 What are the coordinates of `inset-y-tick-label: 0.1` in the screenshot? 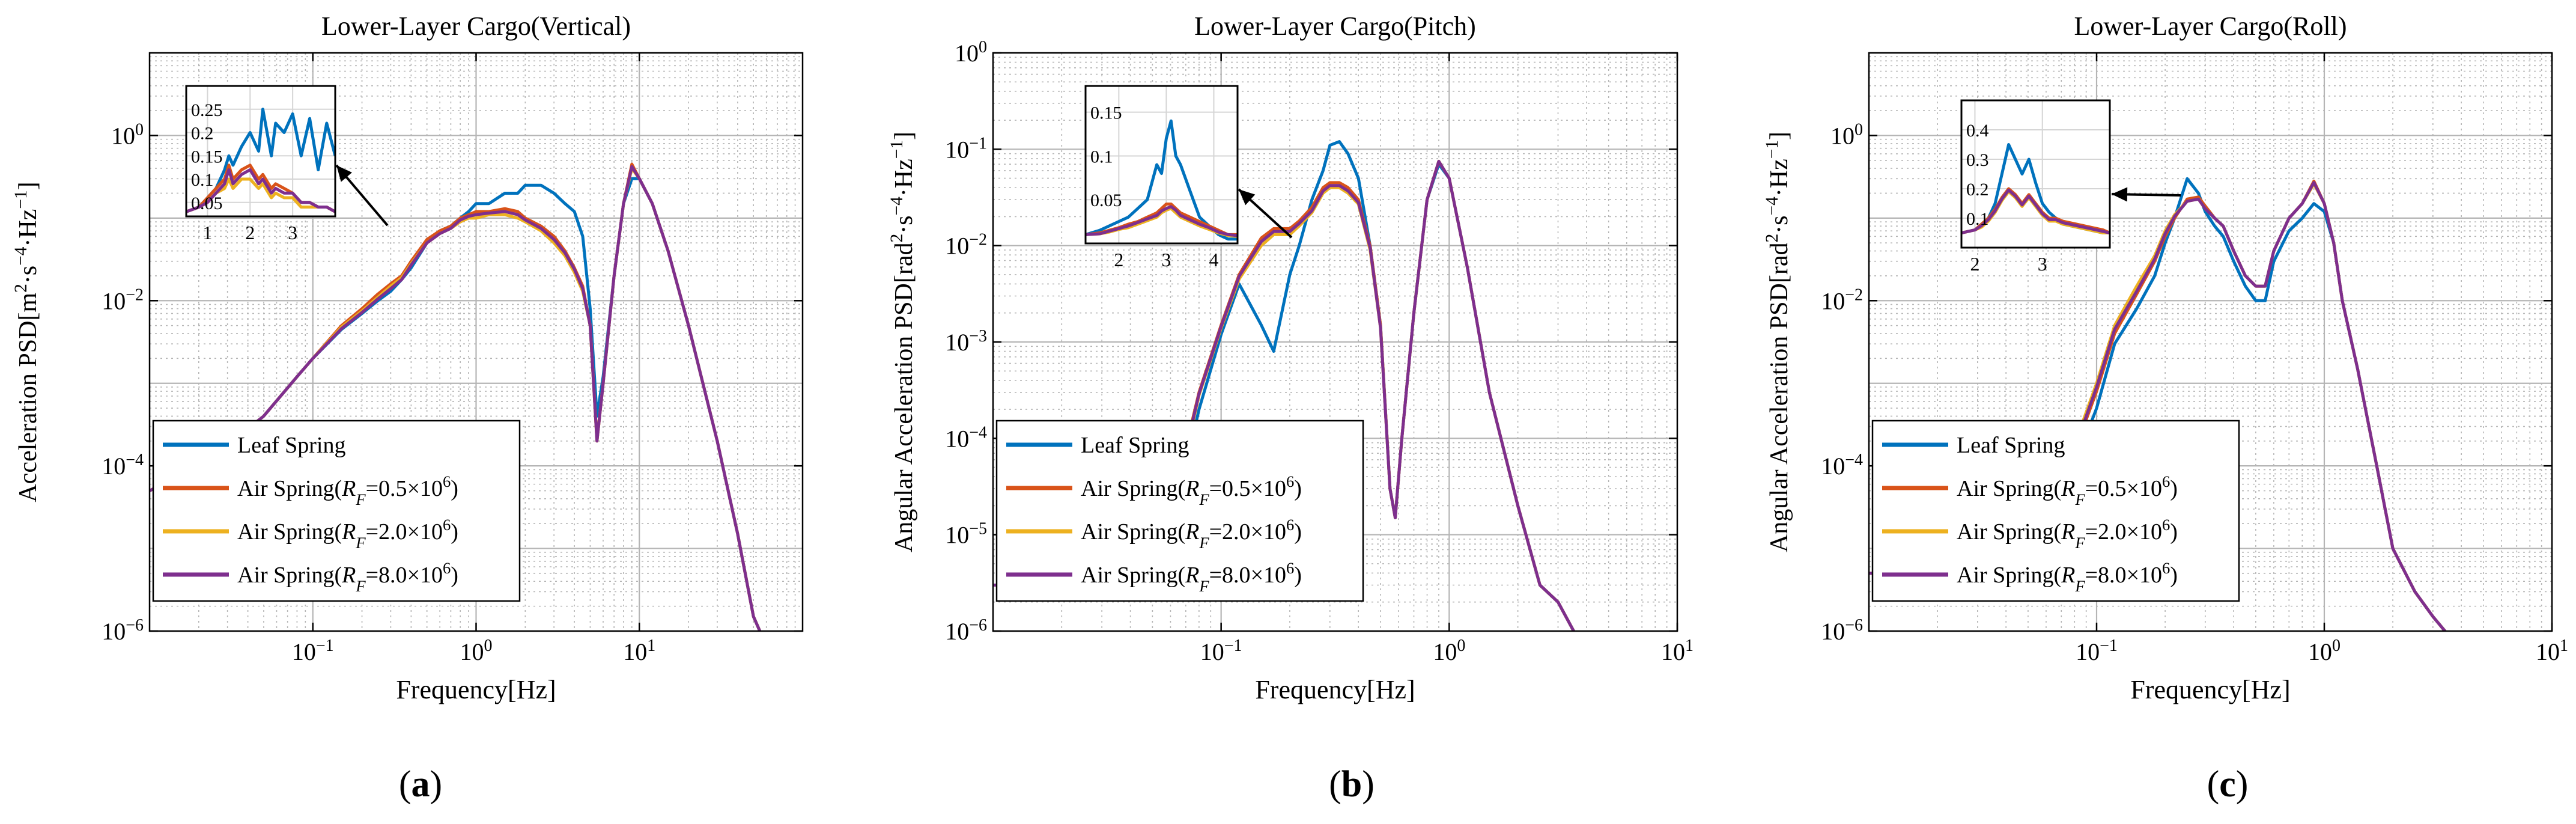 It's located at (202, 180).